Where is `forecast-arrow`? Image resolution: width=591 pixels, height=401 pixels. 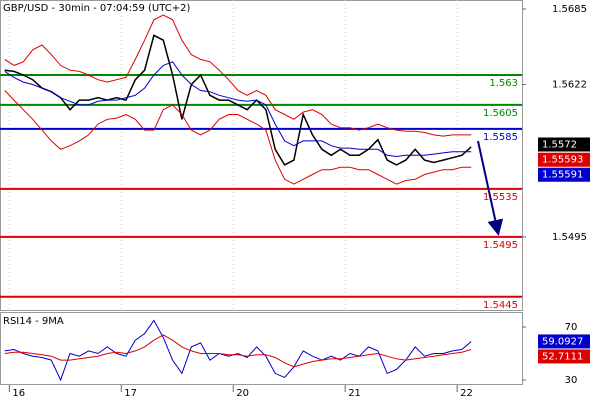
forecast-arrow is located at coordinates (490, 188).